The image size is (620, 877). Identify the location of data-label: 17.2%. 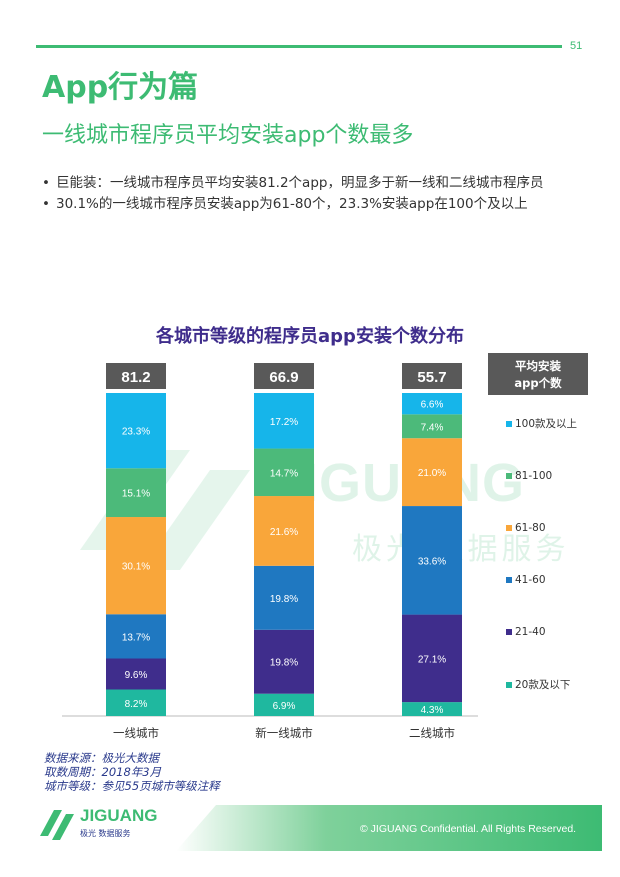
(284, 422).